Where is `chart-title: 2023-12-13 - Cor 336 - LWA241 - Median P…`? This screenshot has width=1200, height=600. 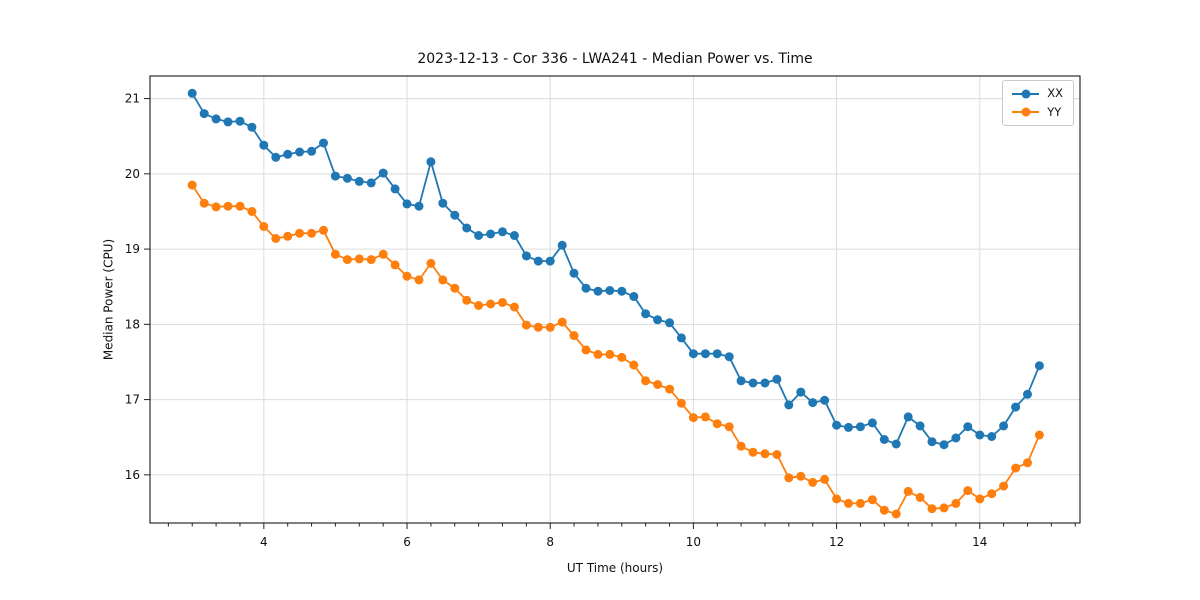
chart-title: 2023-12-13 - Cor 336 - LWA241 - Median P… is located at coordinates (615, 59).